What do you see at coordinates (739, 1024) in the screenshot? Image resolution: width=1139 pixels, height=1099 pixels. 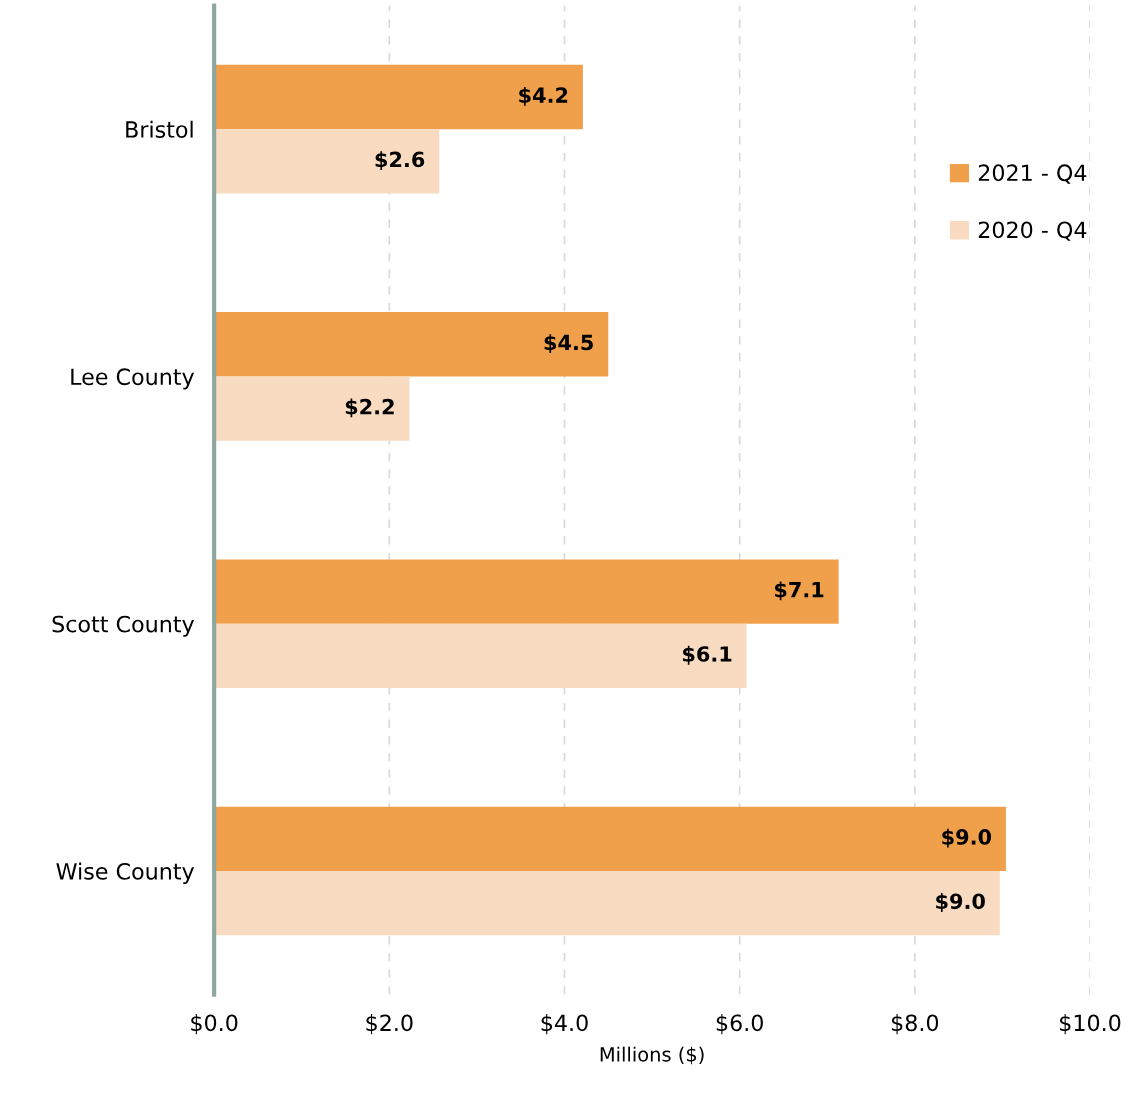 I see `x-tick-label: $6.0` at bounding box center [739, 1024].